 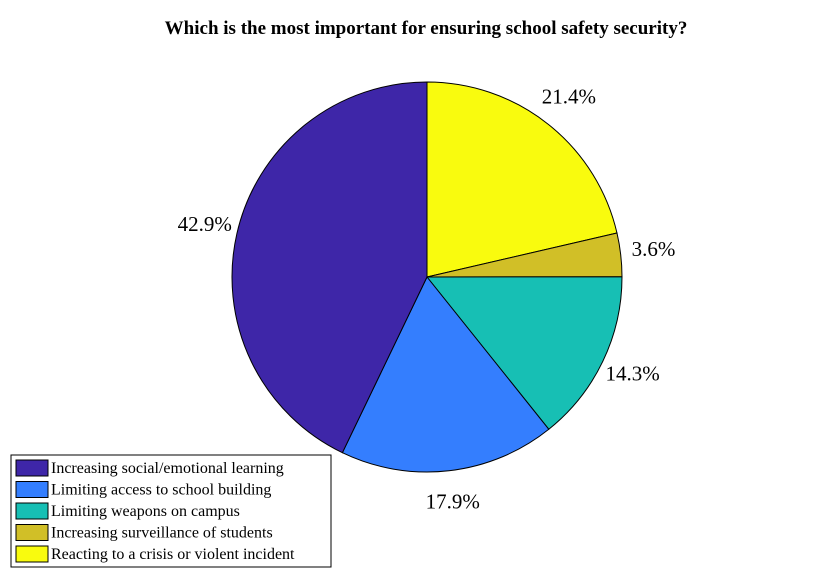 I want to click on slice-label-limiting-access-to-school-building: 17.9%, so click(x=453, y=501).